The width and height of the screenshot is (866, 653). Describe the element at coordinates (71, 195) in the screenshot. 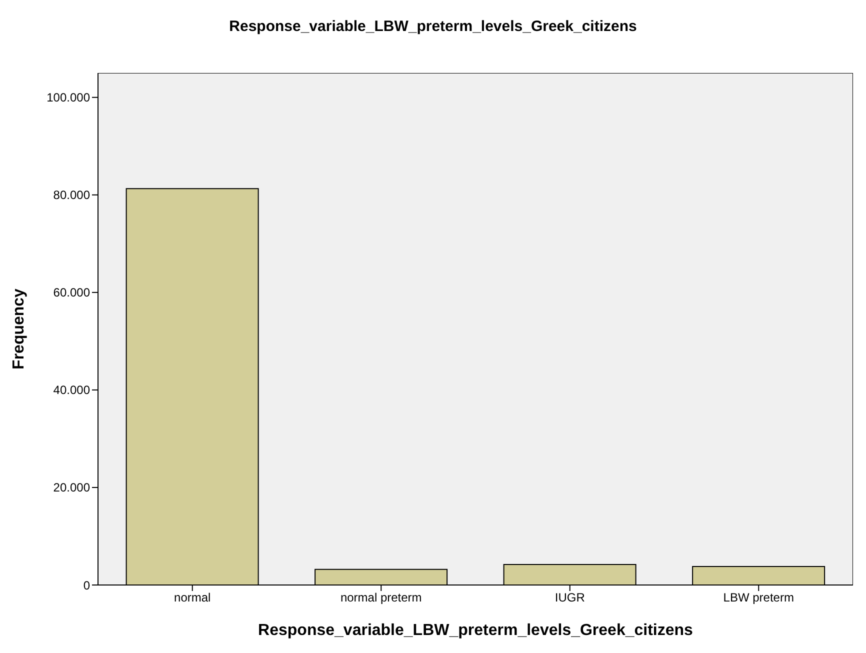

I see `y-tick-label: 80.000` at that location.